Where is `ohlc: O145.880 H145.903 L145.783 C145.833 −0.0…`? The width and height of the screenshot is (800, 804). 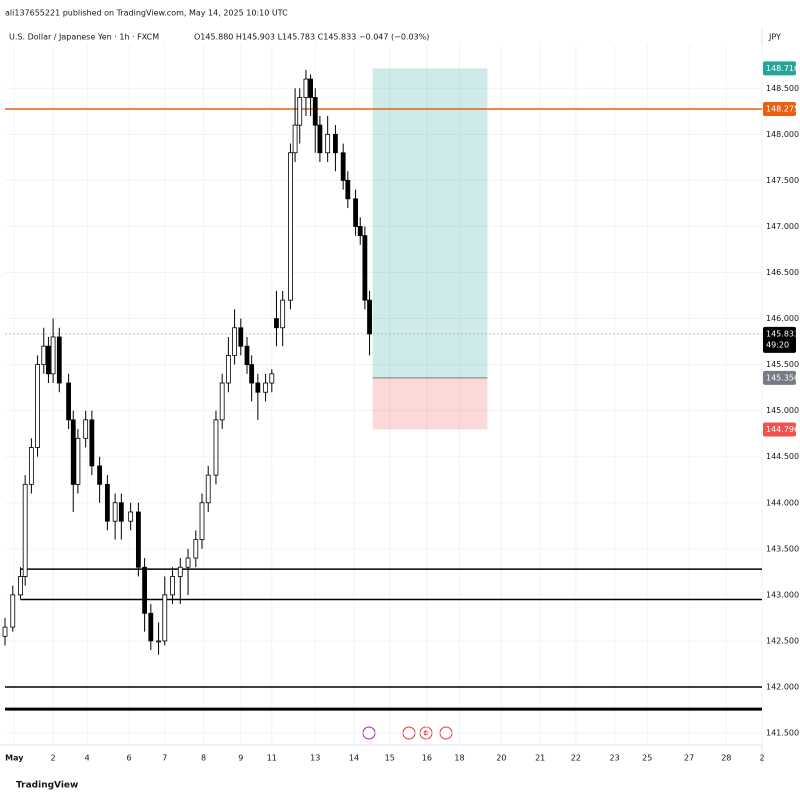
ohlc: O145.880 H145.903 L145.783 C145.833 −0.0… is located at coordinates (311, 37).